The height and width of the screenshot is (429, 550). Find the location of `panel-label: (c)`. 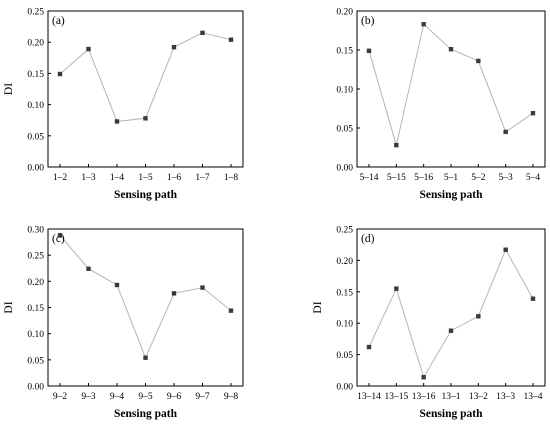

panel-label: (c) is located at coordinates (58, 239).